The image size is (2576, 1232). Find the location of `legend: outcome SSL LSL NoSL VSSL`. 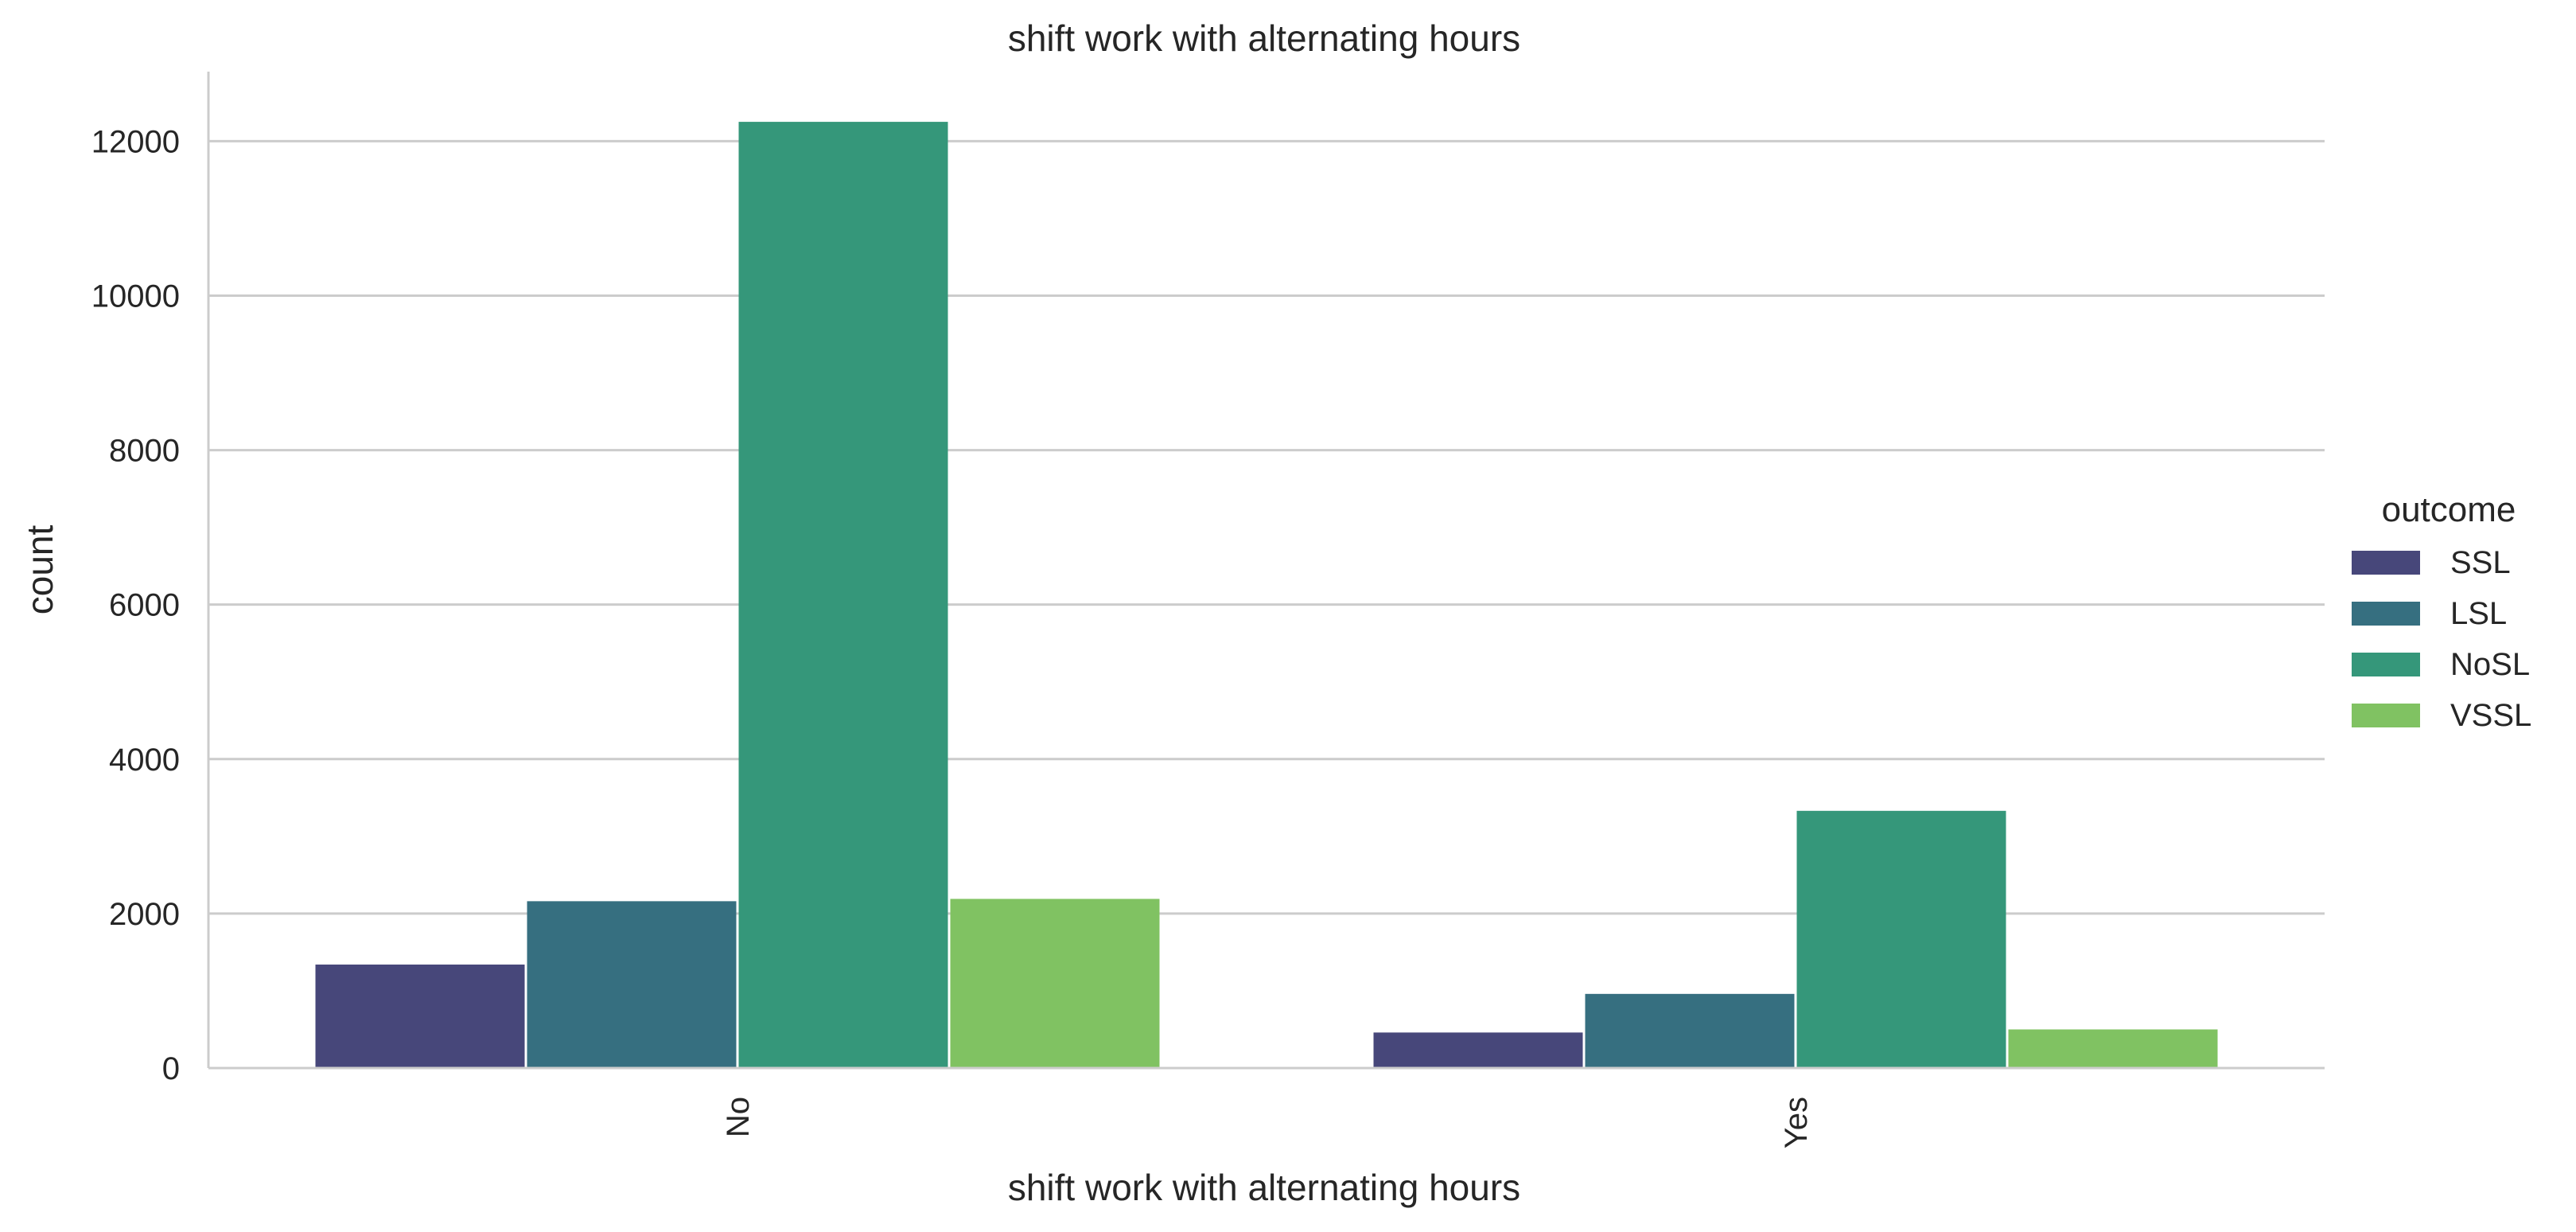

legend: outcome SSL LSL NoSL VSSL is located at coordinates (2442, 611).